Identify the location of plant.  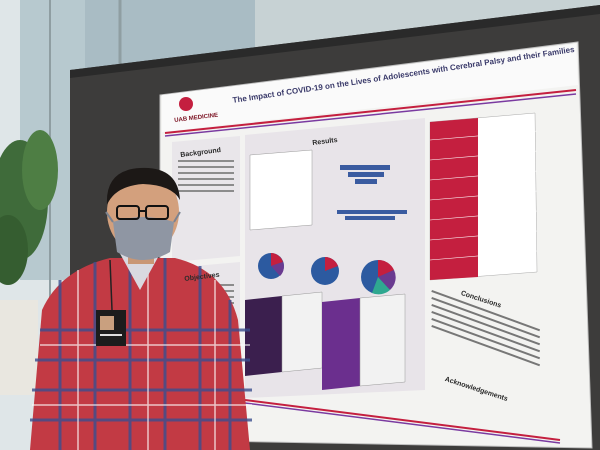
(29, 262).